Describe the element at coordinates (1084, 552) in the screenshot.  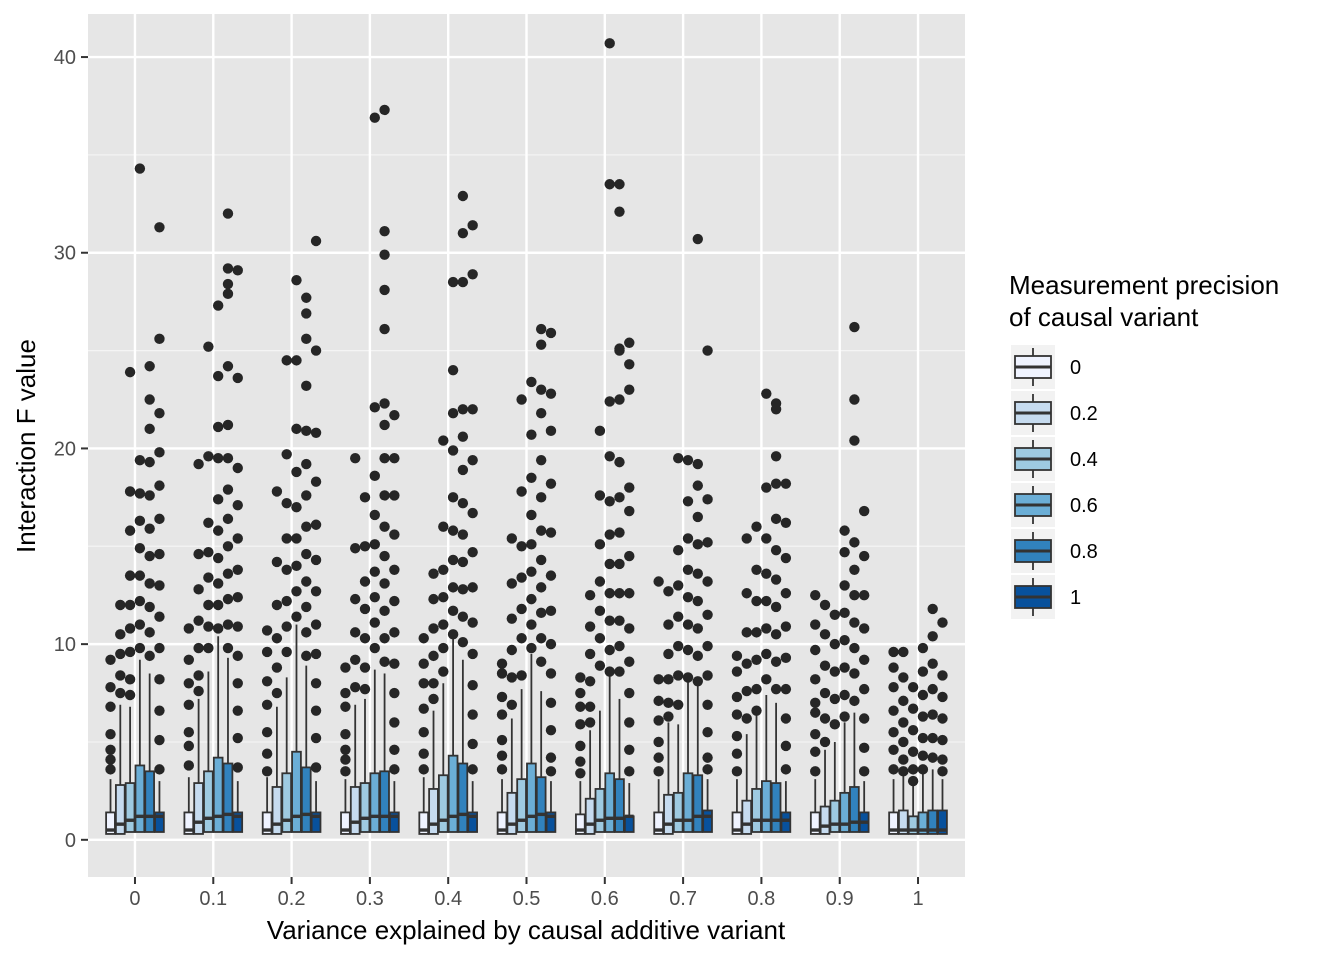
I see `legend-label: 0.8` at that location.